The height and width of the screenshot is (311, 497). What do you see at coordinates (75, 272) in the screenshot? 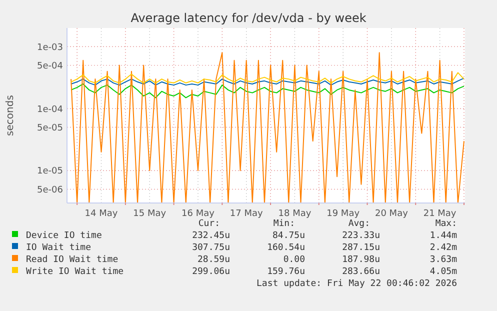
I see `legend-label: Write IO Wait time` at bounding box center [75, 272].